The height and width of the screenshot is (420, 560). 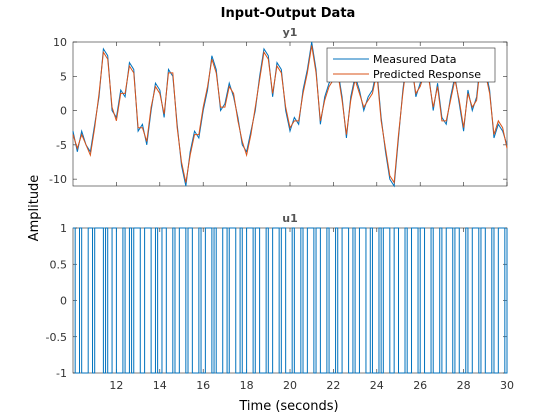 I want to click on x-tick-label: 22, so click(x=333, y=385).